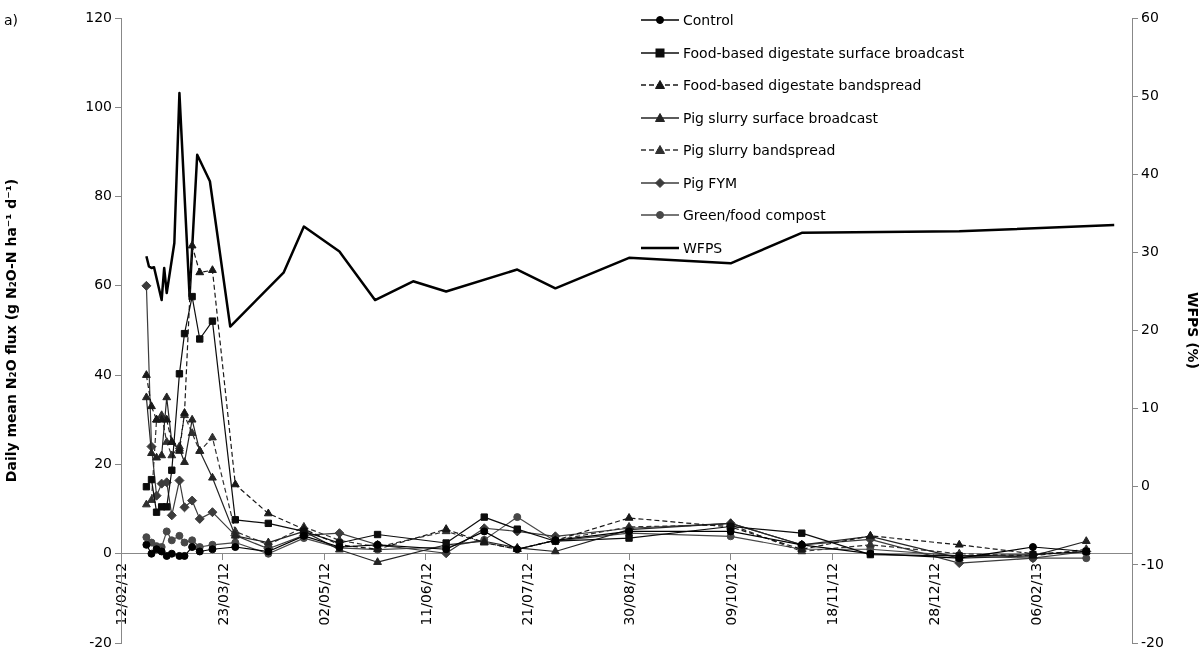 The width and height of the screenshot is (1204, 657). Describe the element at coordinates (425, 594) in the screenshot. I see `x-tick-label: 11/06/12` at that location.